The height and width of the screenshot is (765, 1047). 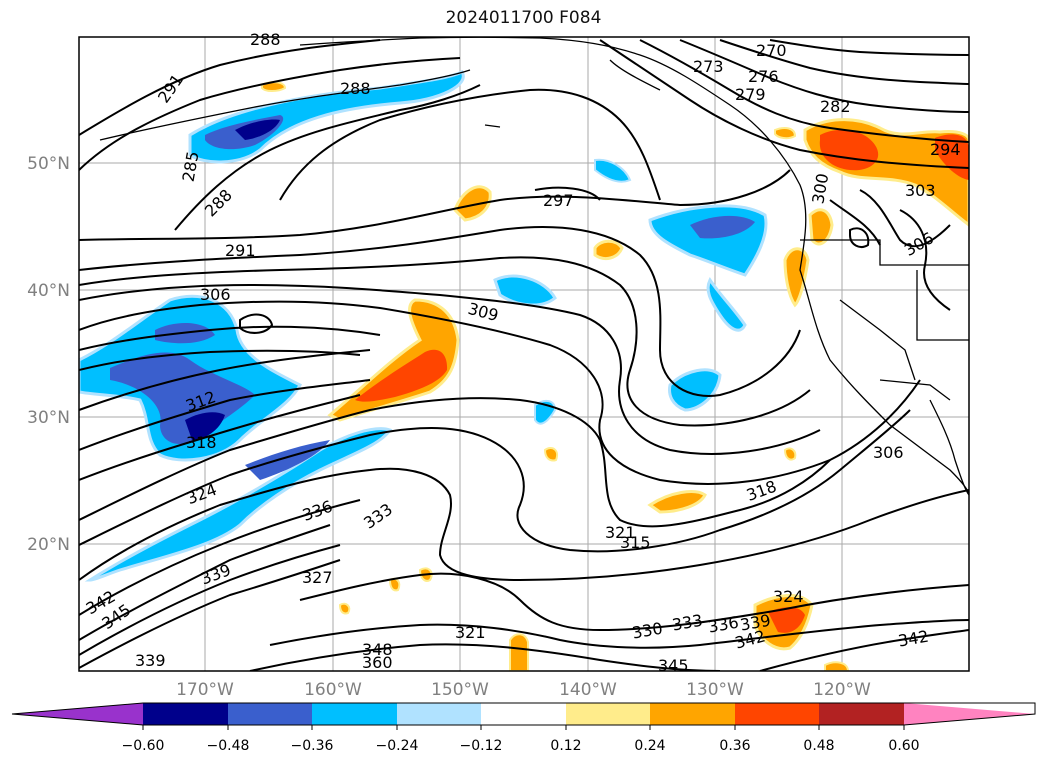 What do you see at coordinates (77, 714) in the screenshot?
I see `colorbar-extend-min` at bounding box center [77, 714].